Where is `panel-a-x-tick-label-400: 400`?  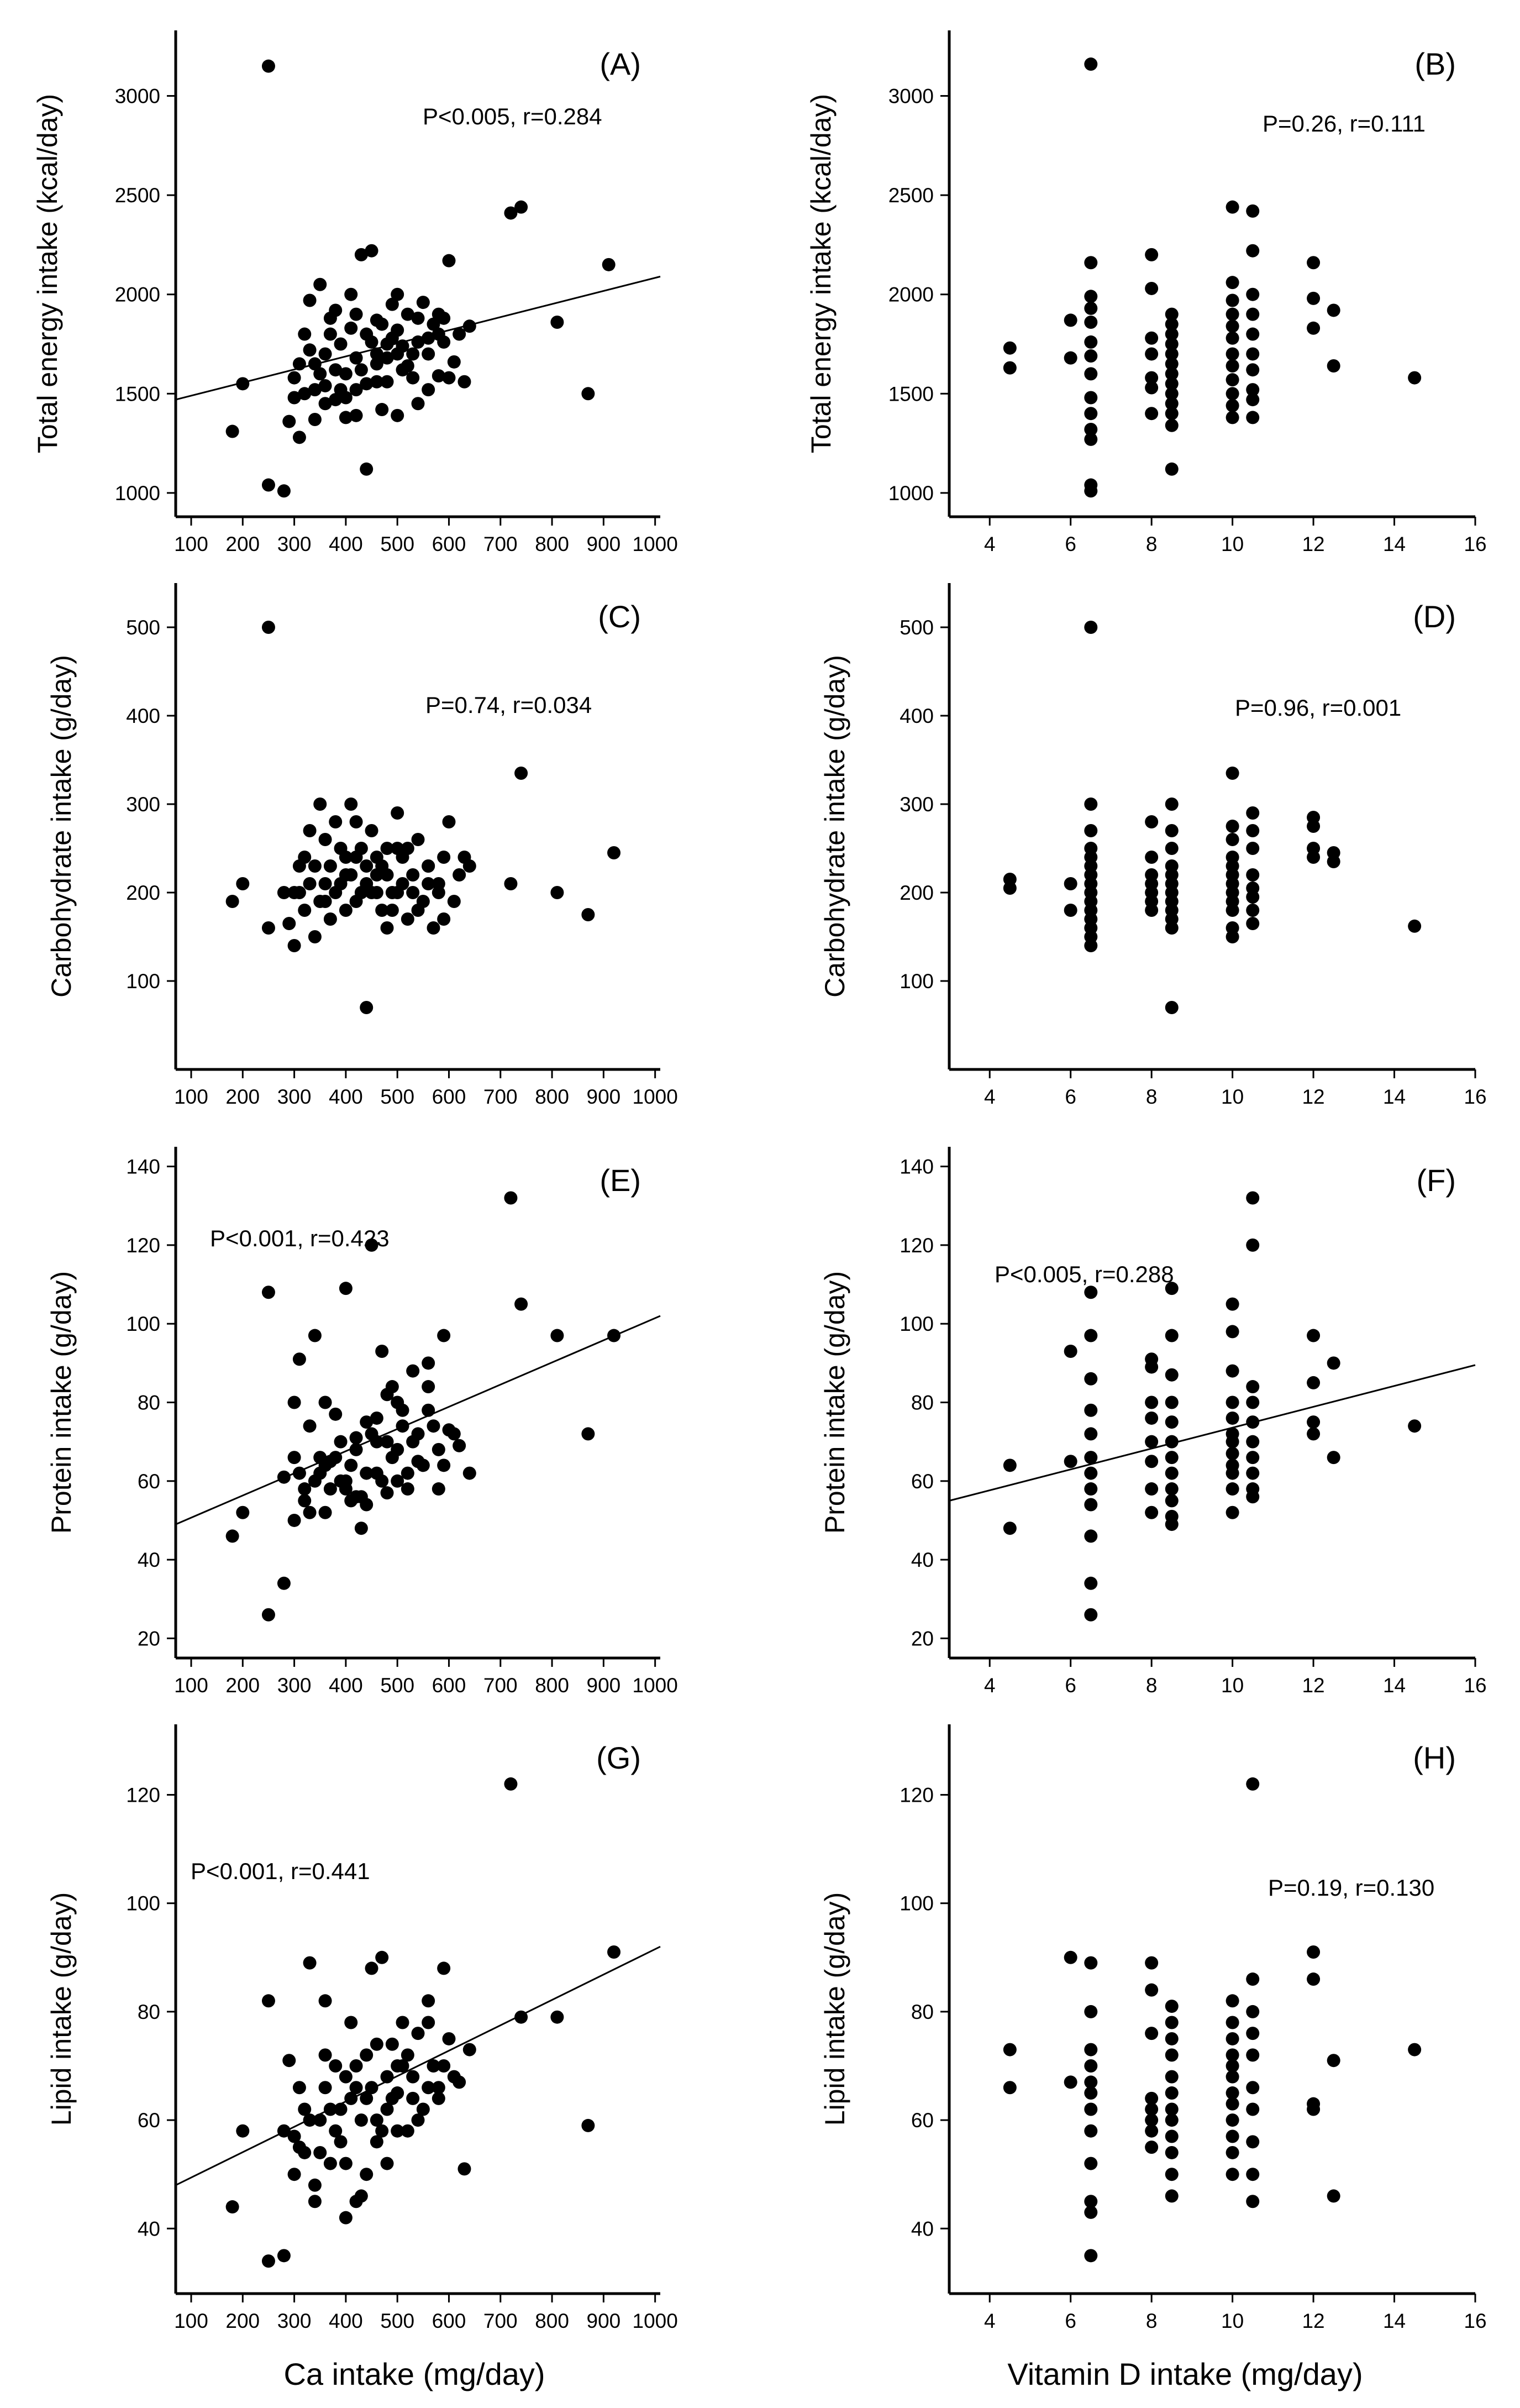
panel-a-x-tick-label-400: 400 is located at coordinates (346, 544).